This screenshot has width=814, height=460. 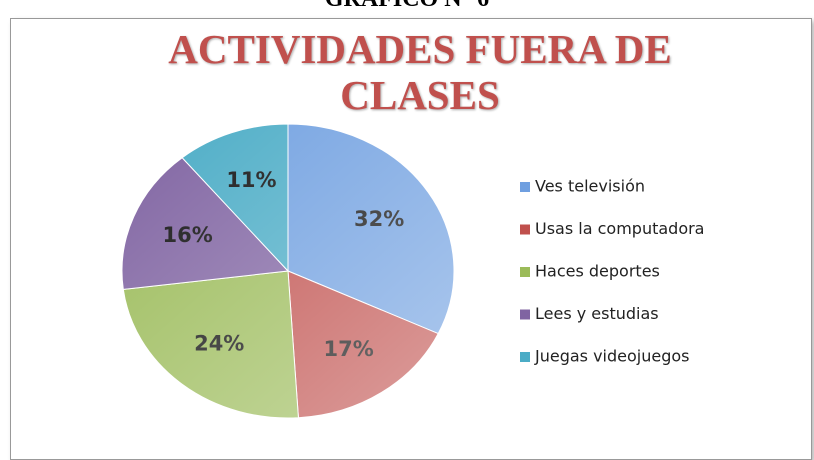 What do you see at coordinates (590, 186) in the screenshot?
I see `legend-label: Ves televisión` at bounding box center [590, 186].